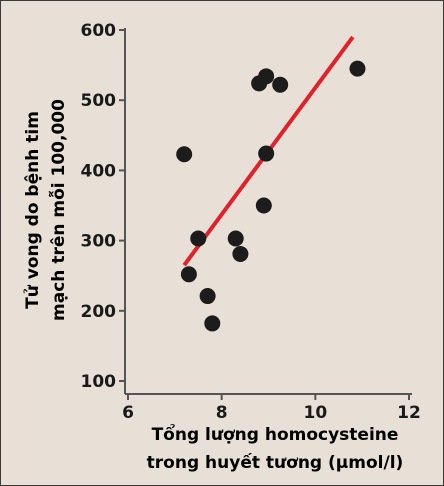 The width and height of the screenshot is (444, 486). I want to click on y-tick-label: 500, so click(99, 101).